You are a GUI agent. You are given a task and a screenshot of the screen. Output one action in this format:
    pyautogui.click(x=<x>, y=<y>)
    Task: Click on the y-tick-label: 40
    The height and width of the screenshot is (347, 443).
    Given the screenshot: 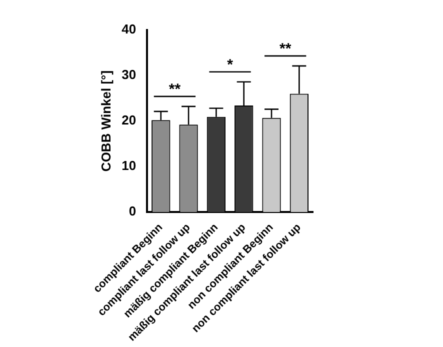 What is the action you would take?
    pyautogui.click(x=129, y=29)
    